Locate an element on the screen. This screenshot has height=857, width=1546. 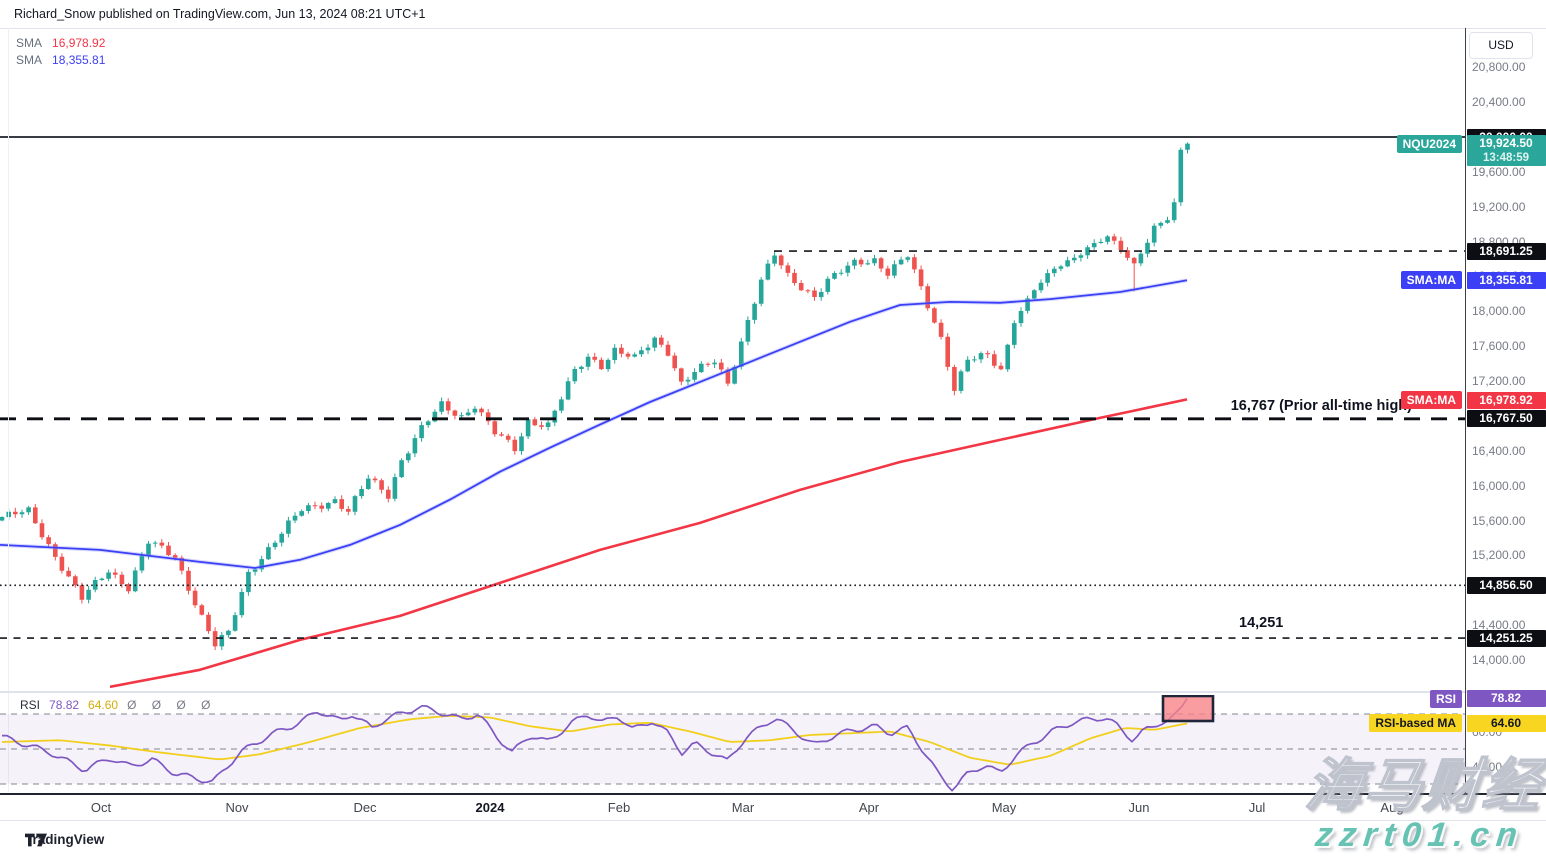
indicator-legend: SMA 16,978.92 SMA 18,355.81 is located at coordinates (60, 52).